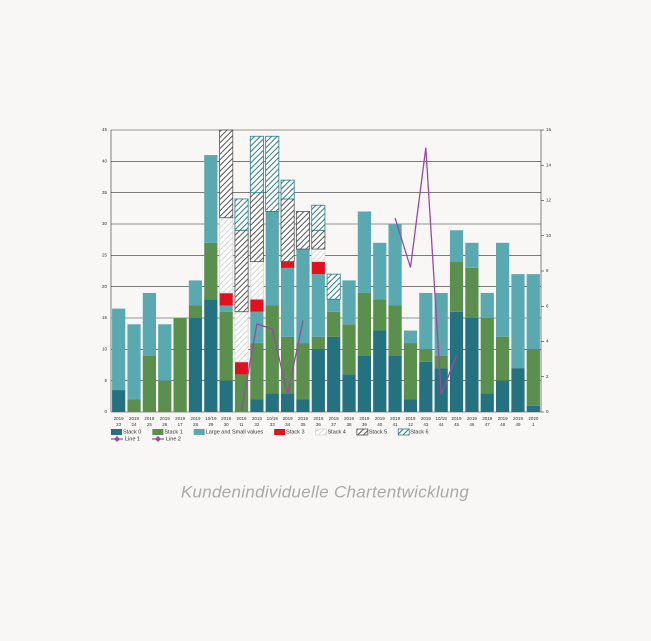  I want to click on x-tick-label: 24, so click(135, 424).